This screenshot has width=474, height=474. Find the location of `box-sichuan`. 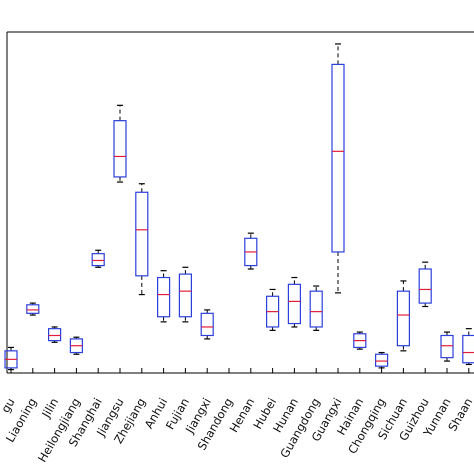

box-sichuan is located at coordinates (403, 316).